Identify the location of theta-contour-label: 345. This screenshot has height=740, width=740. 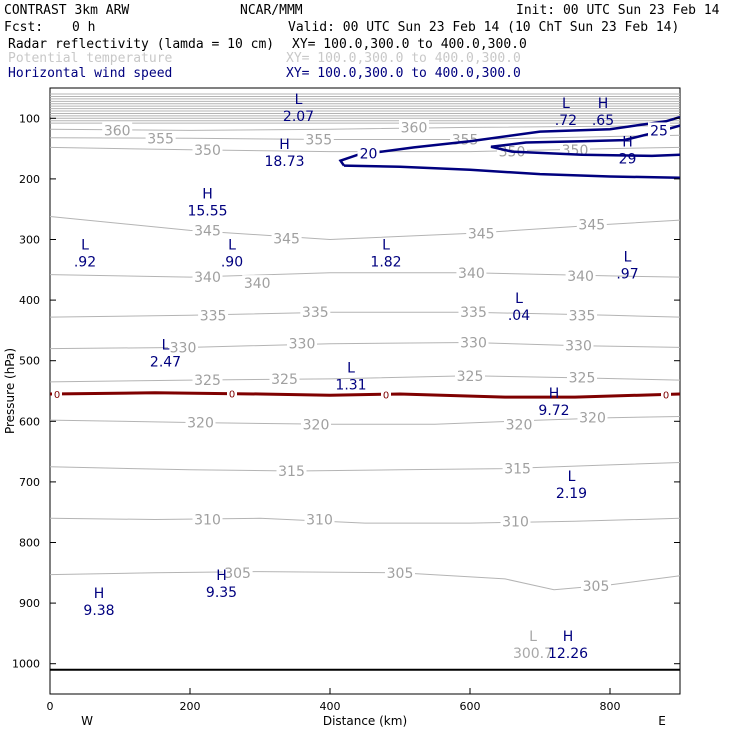
(591, 225).